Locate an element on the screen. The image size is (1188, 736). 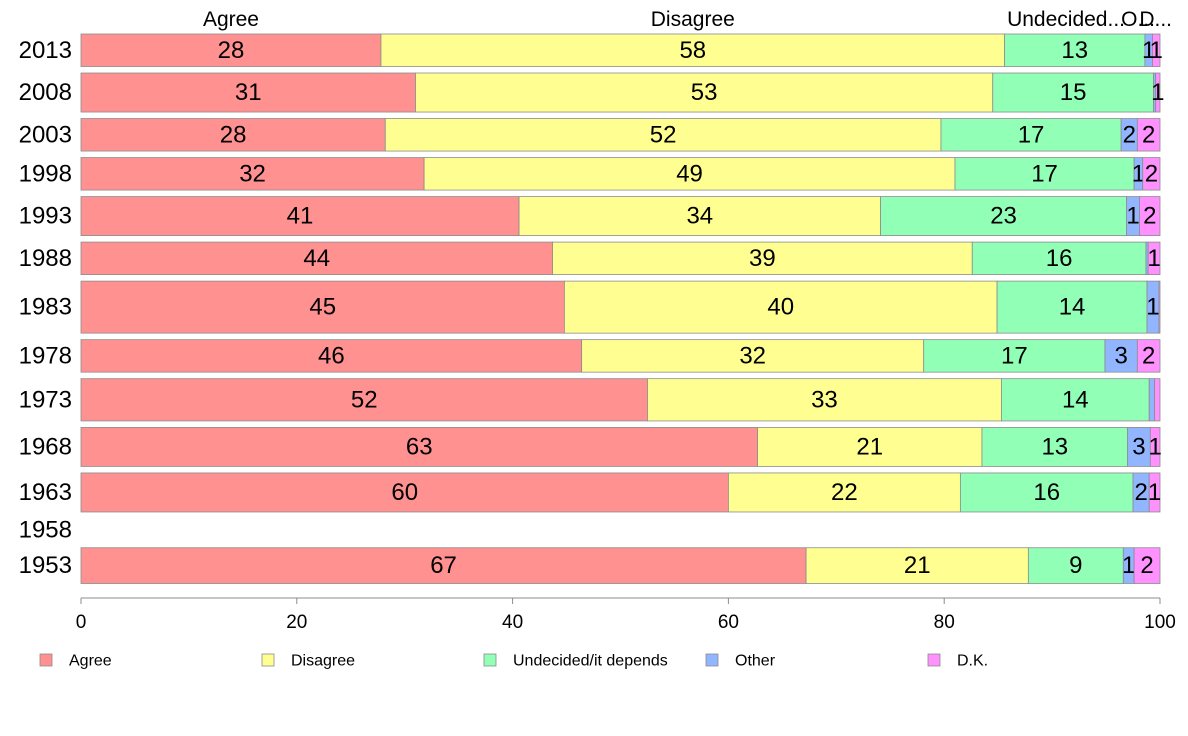
bar-segment-1983-s2 is located at coordinates (1072, 307).